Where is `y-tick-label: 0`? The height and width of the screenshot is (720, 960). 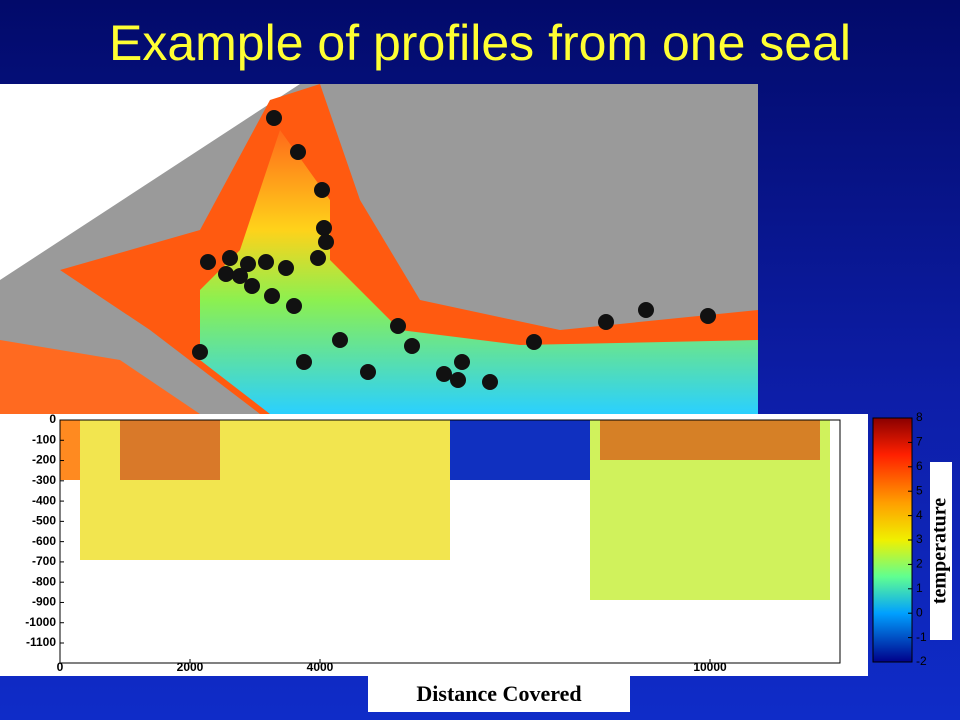 y-tick-label: 0 is located at coordinates (52, 419).